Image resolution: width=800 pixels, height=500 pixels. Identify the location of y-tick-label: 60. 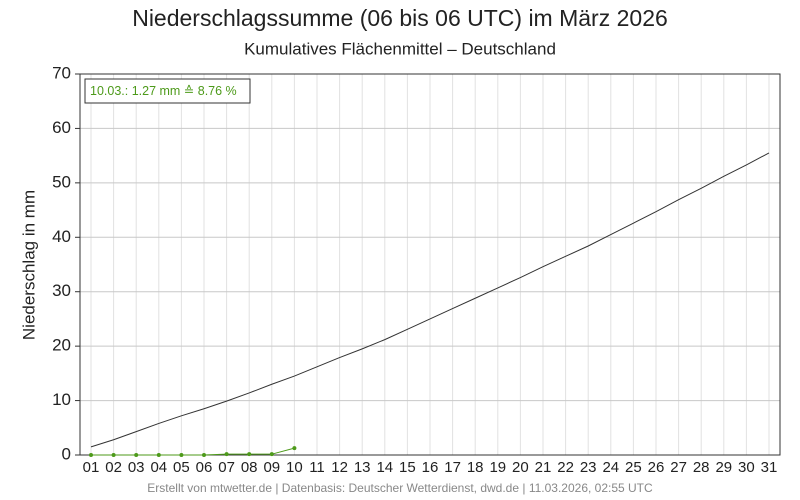
(61, 127).